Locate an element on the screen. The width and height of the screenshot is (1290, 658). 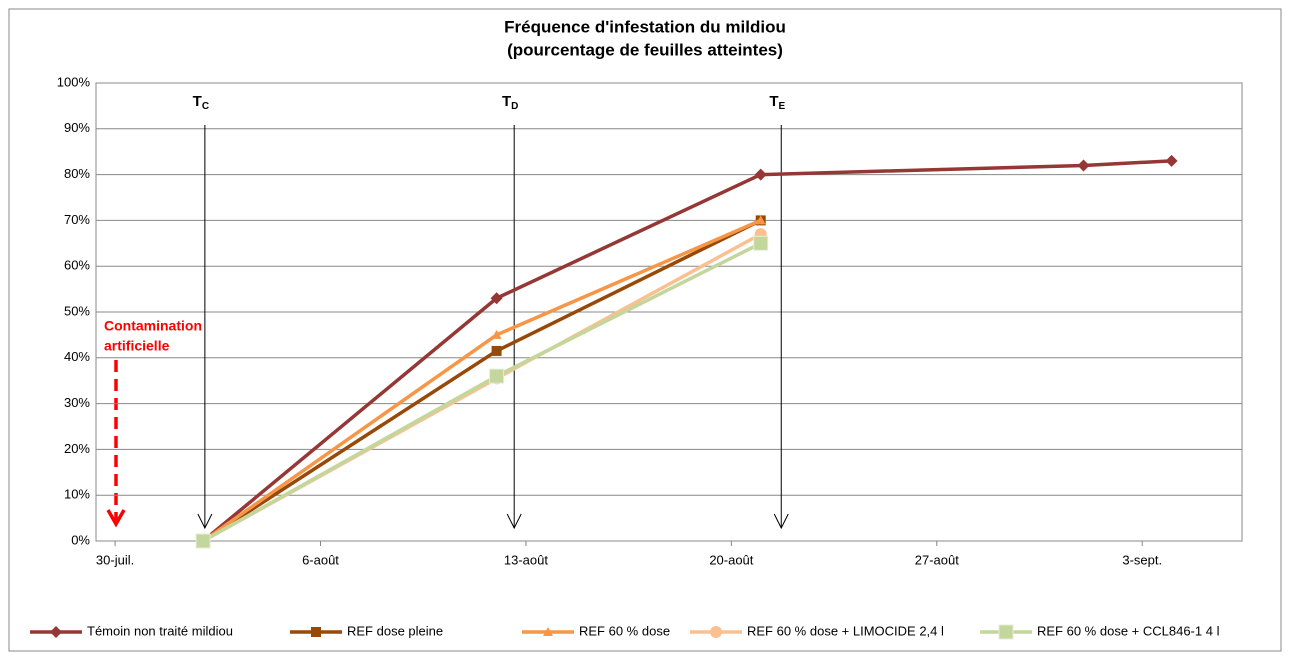
y-tick-label: 50% is located at coordinates (77, 310).